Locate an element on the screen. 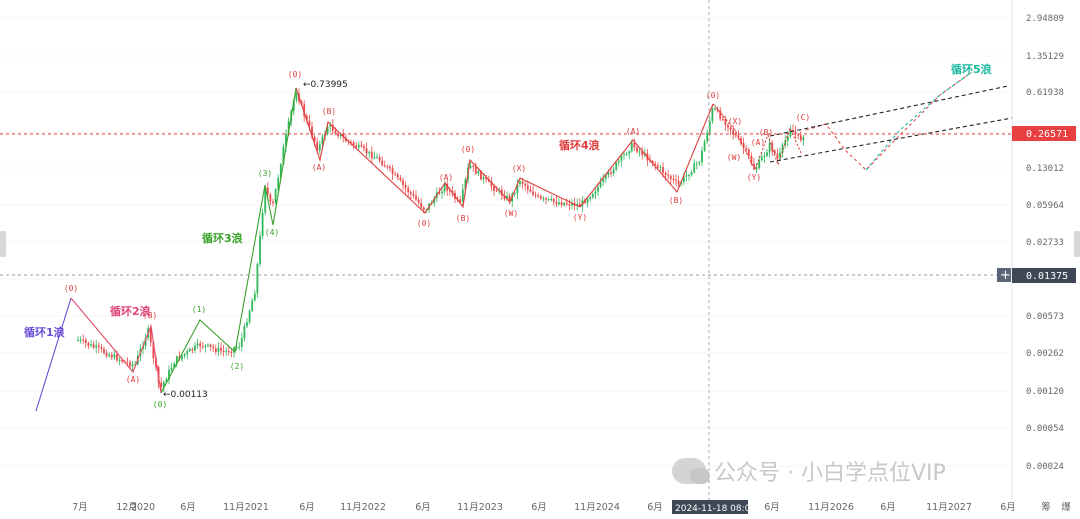 The height and width of the screenshot is (519, 1080). wave-label: (0) is located at coordinates (713, 95).